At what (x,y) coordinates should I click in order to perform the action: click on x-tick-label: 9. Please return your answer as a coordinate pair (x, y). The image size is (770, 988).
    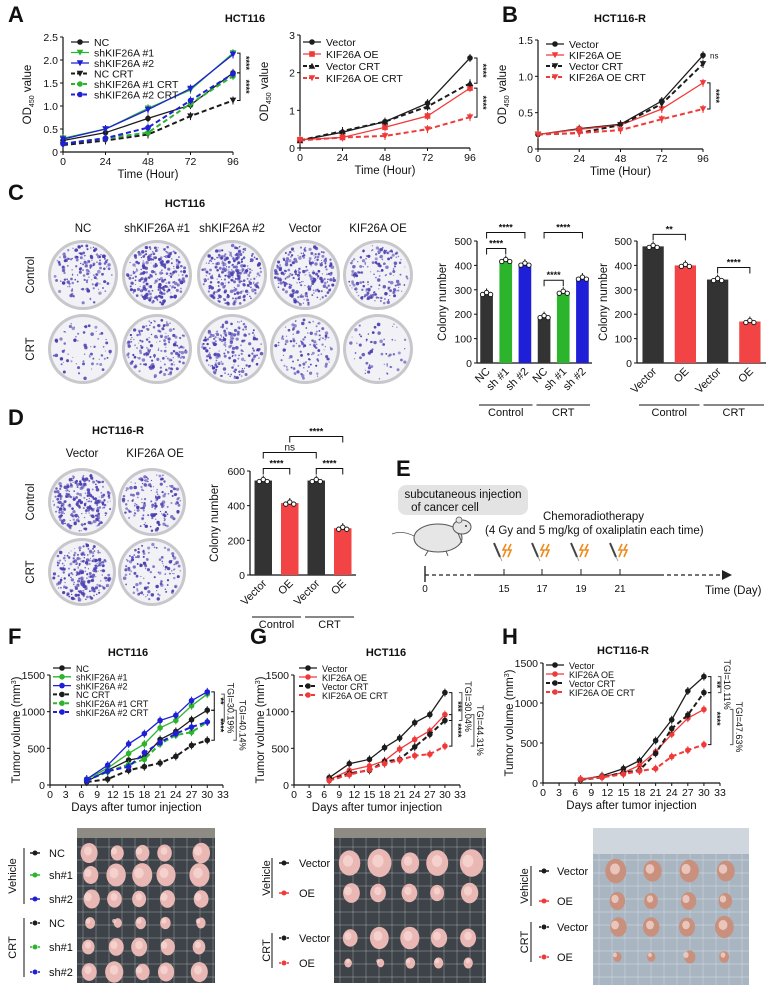
    Looking at the image, I should click on (97, 795).